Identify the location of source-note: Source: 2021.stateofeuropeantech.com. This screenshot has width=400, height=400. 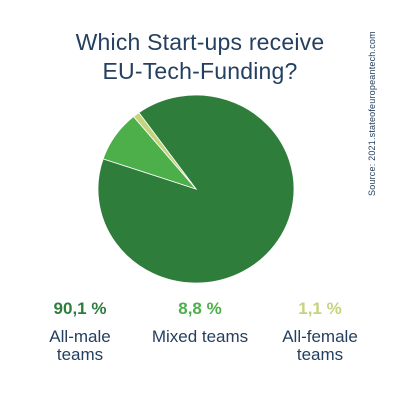
(372, 113).